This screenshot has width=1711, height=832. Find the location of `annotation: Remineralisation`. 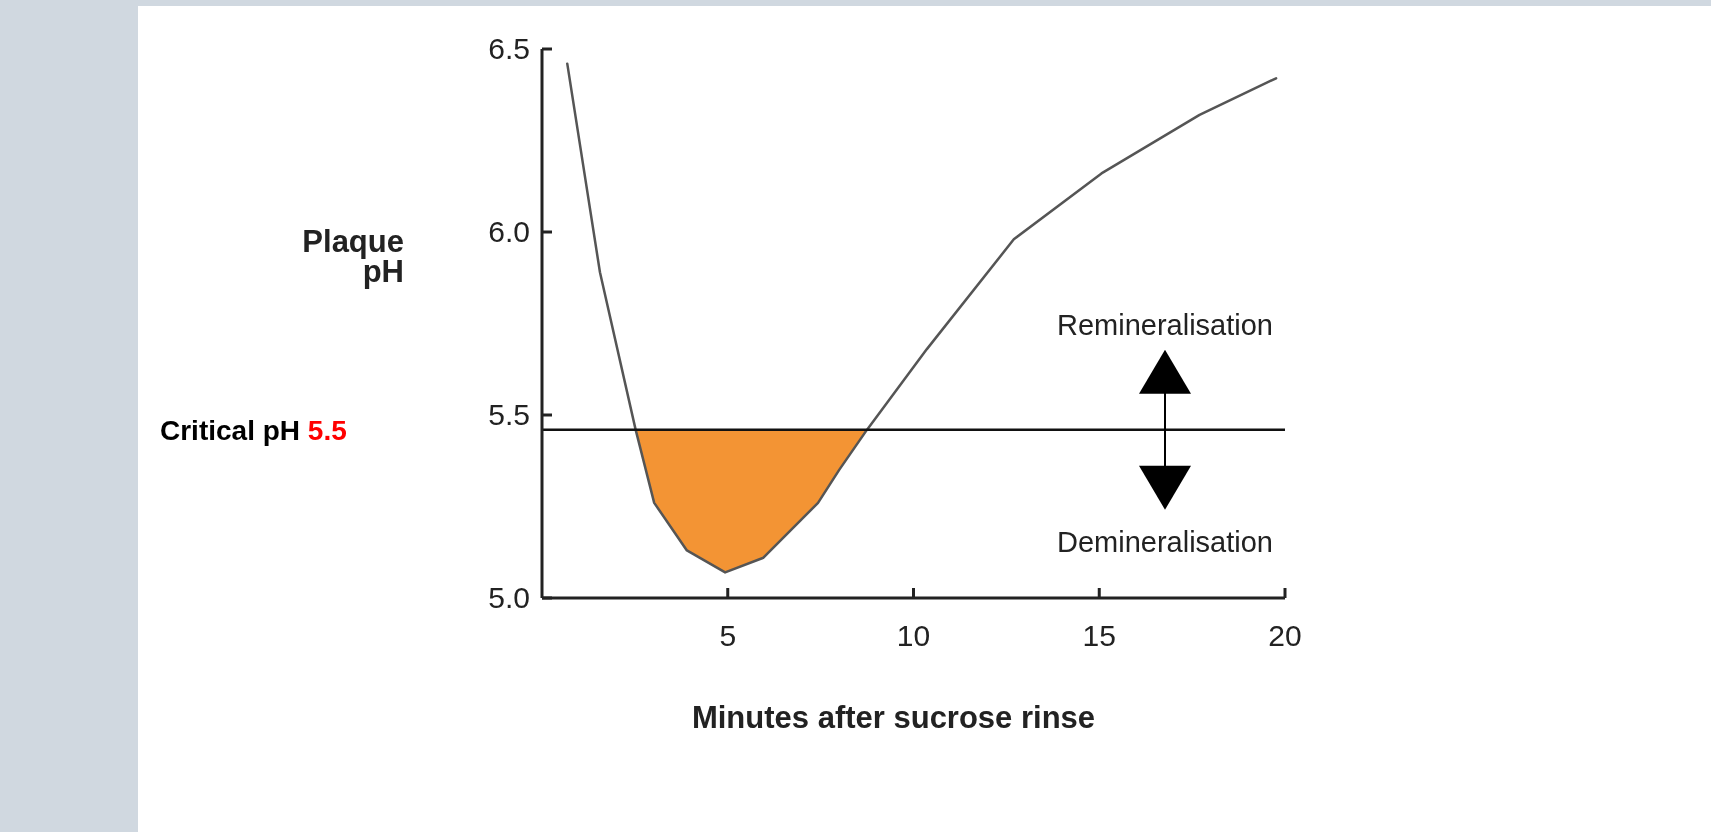

annotation: Remineralisation is located at coordinates (1165, 324).